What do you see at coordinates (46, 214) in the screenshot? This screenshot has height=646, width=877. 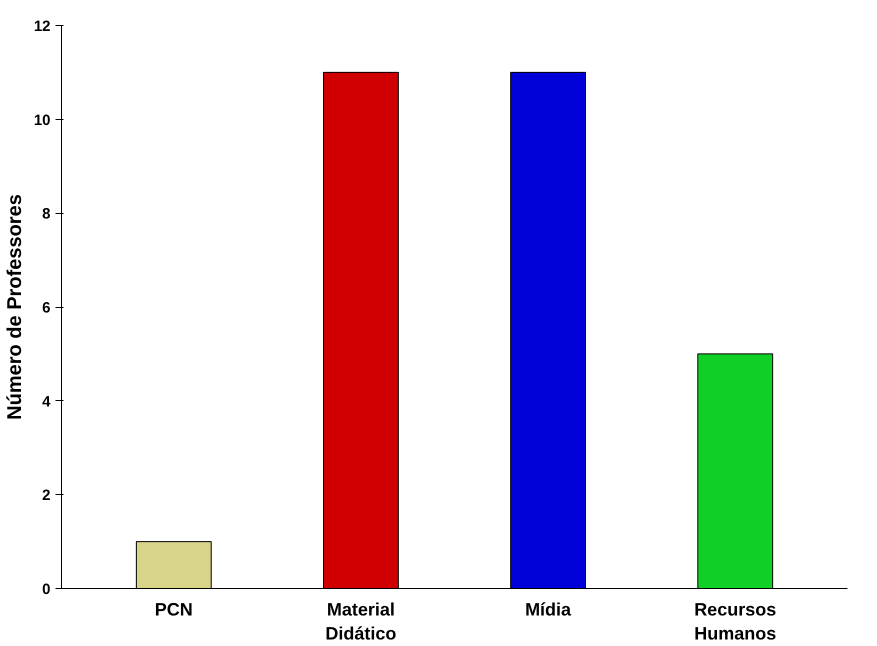 I see `y-tick-label: 8` at bounding box center [46, 214].